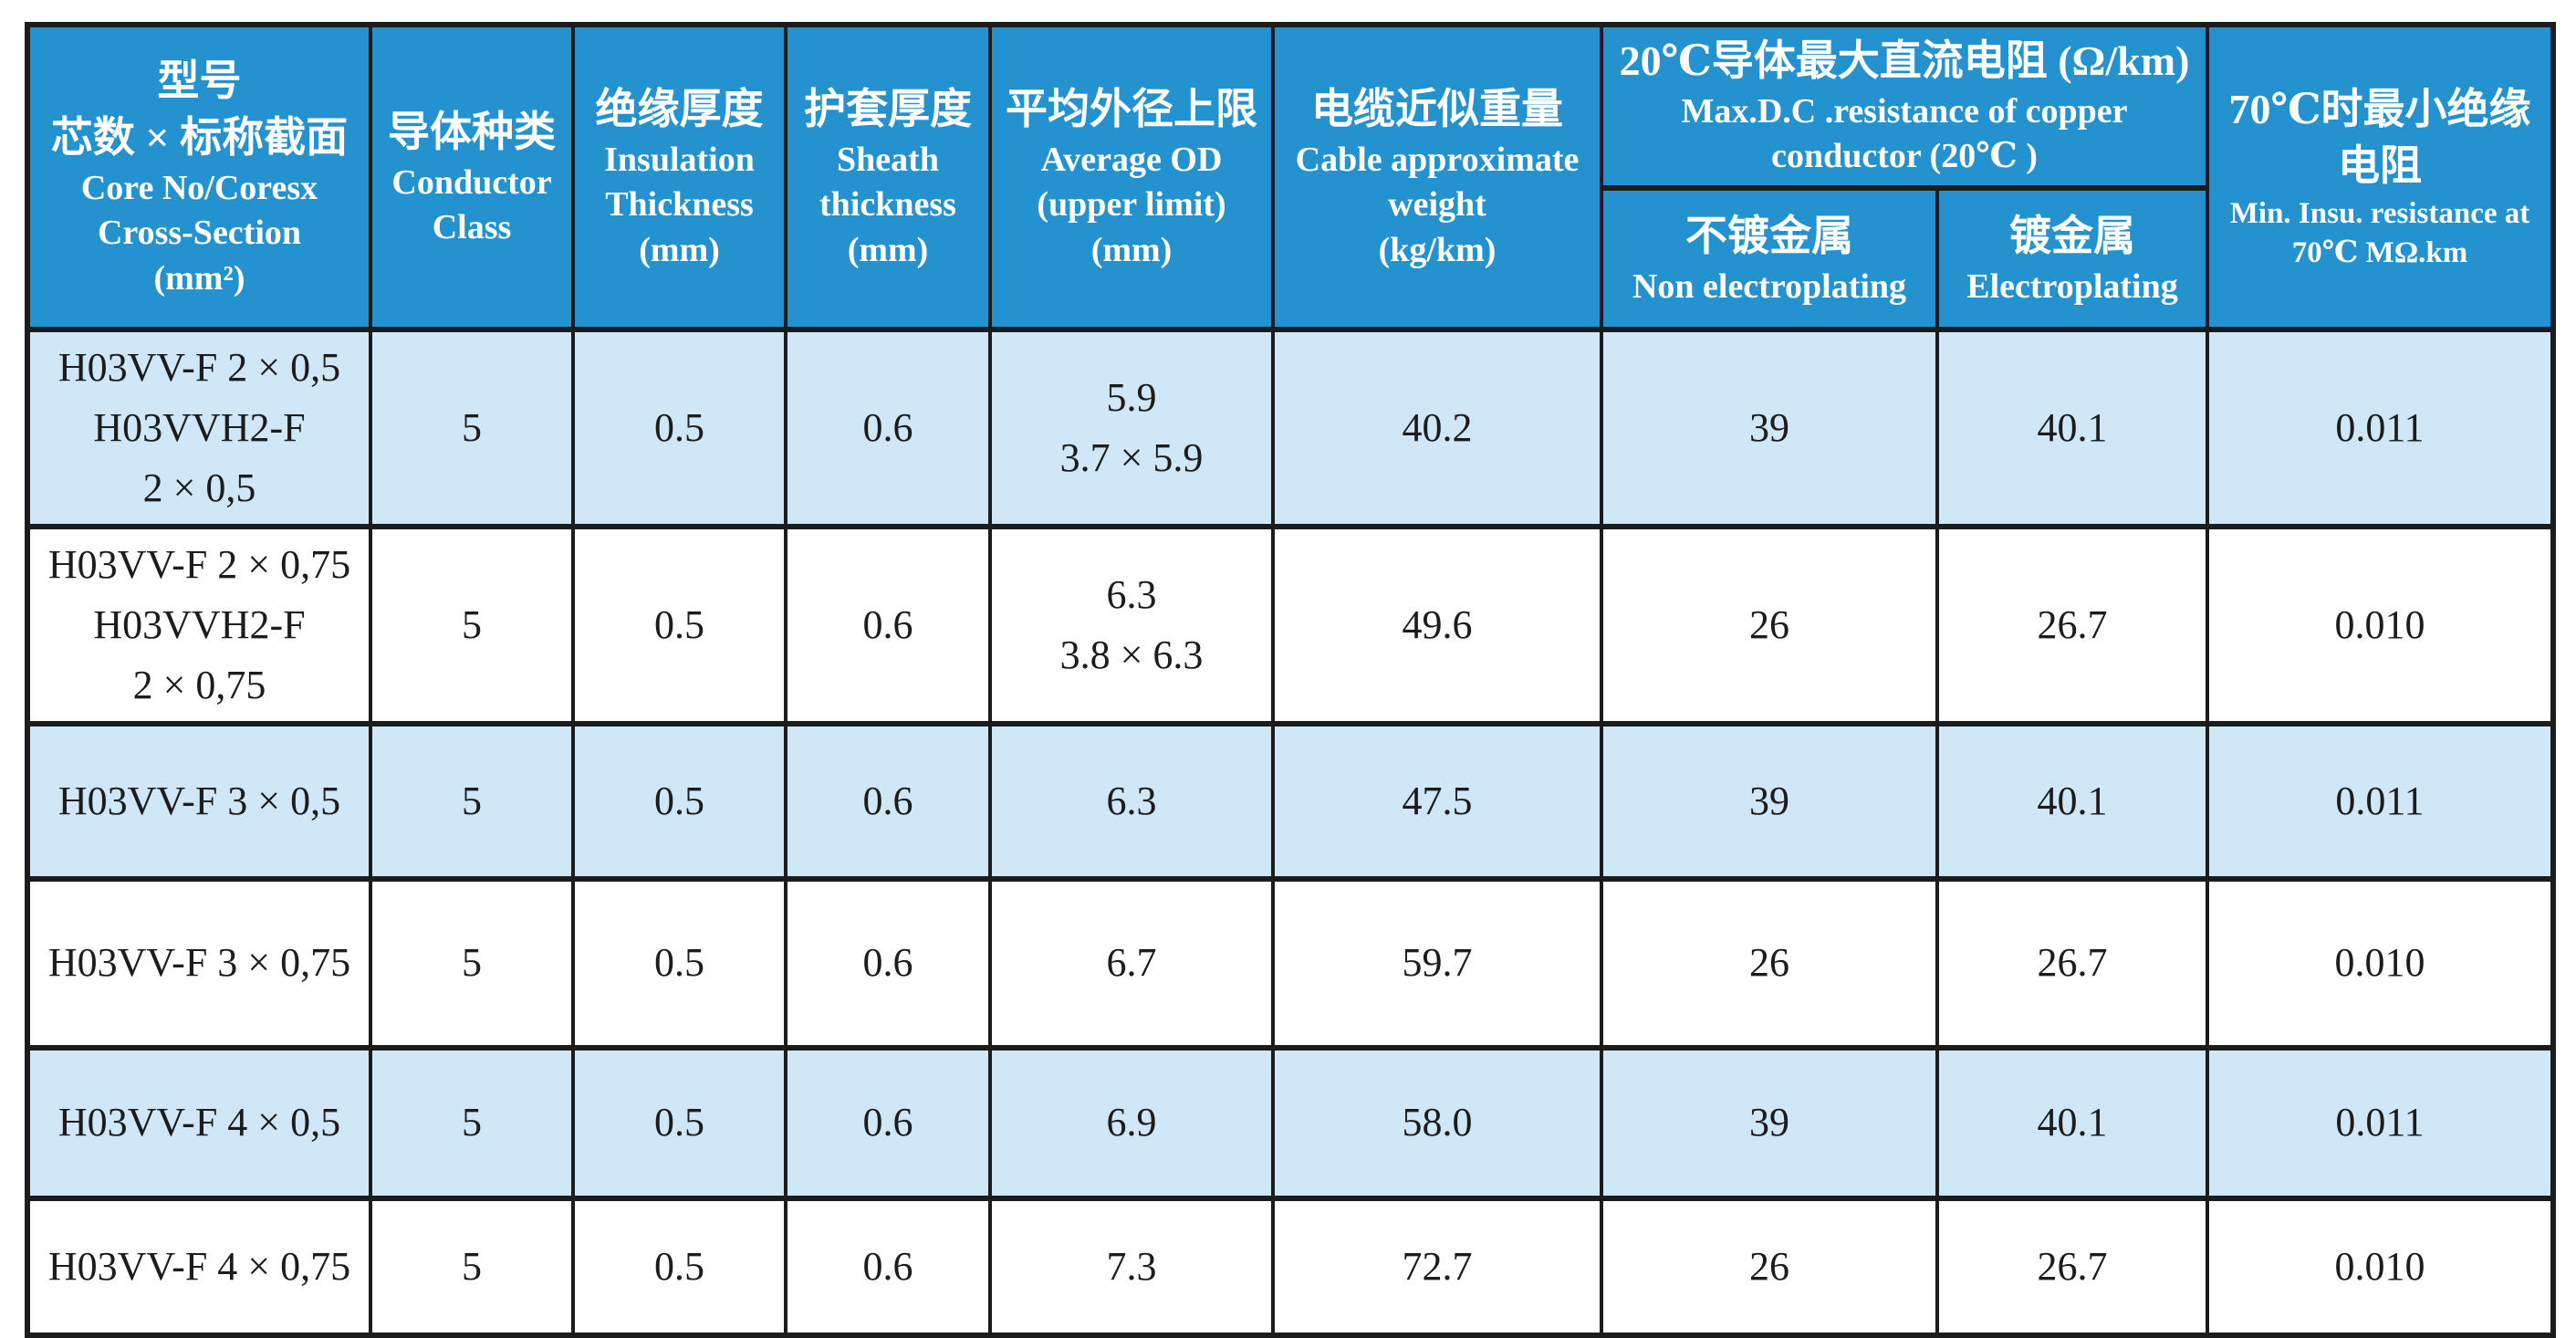  Describe the element at coordinates (199, 963) in the screenshot. I see `model-cell: H03VV-F 3 × 0,75` at that location.